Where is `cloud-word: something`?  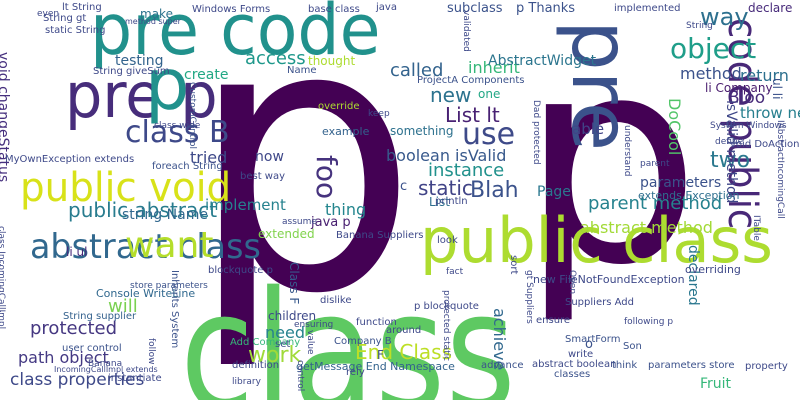 cloud-word: something is located at coordinates (422, 131).